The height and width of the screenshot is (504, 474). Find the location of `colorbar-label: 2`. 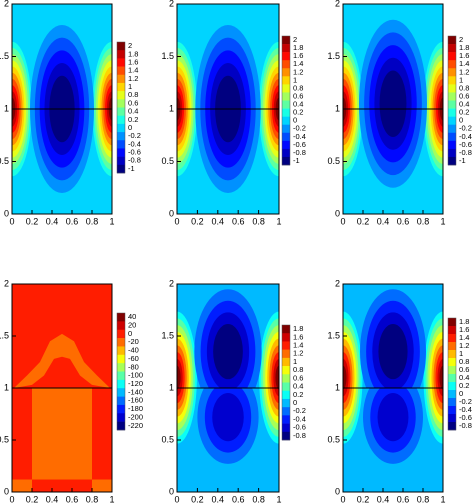

colorbar-label: 2 is located at coordinates (295, 39).